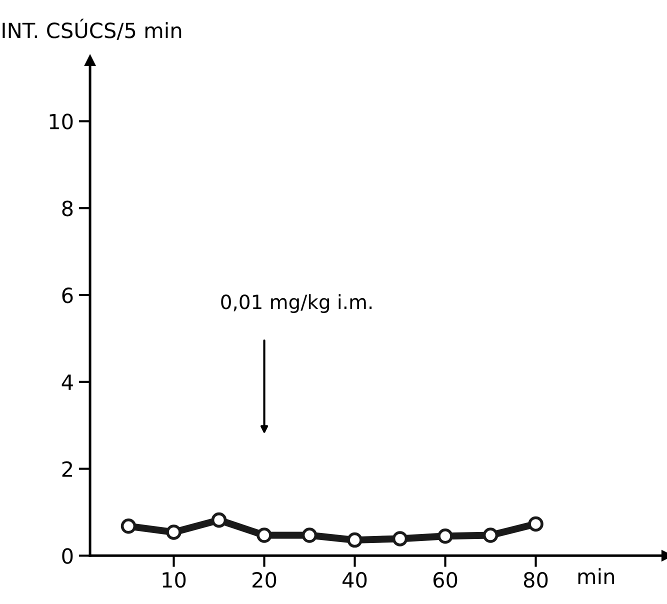 The height and width of the screenshot is (604, 667). What do you see at coordinates (445, 580) in the screenshot?
I see `x-tick-label: 60` at bounding box center [445, 580].